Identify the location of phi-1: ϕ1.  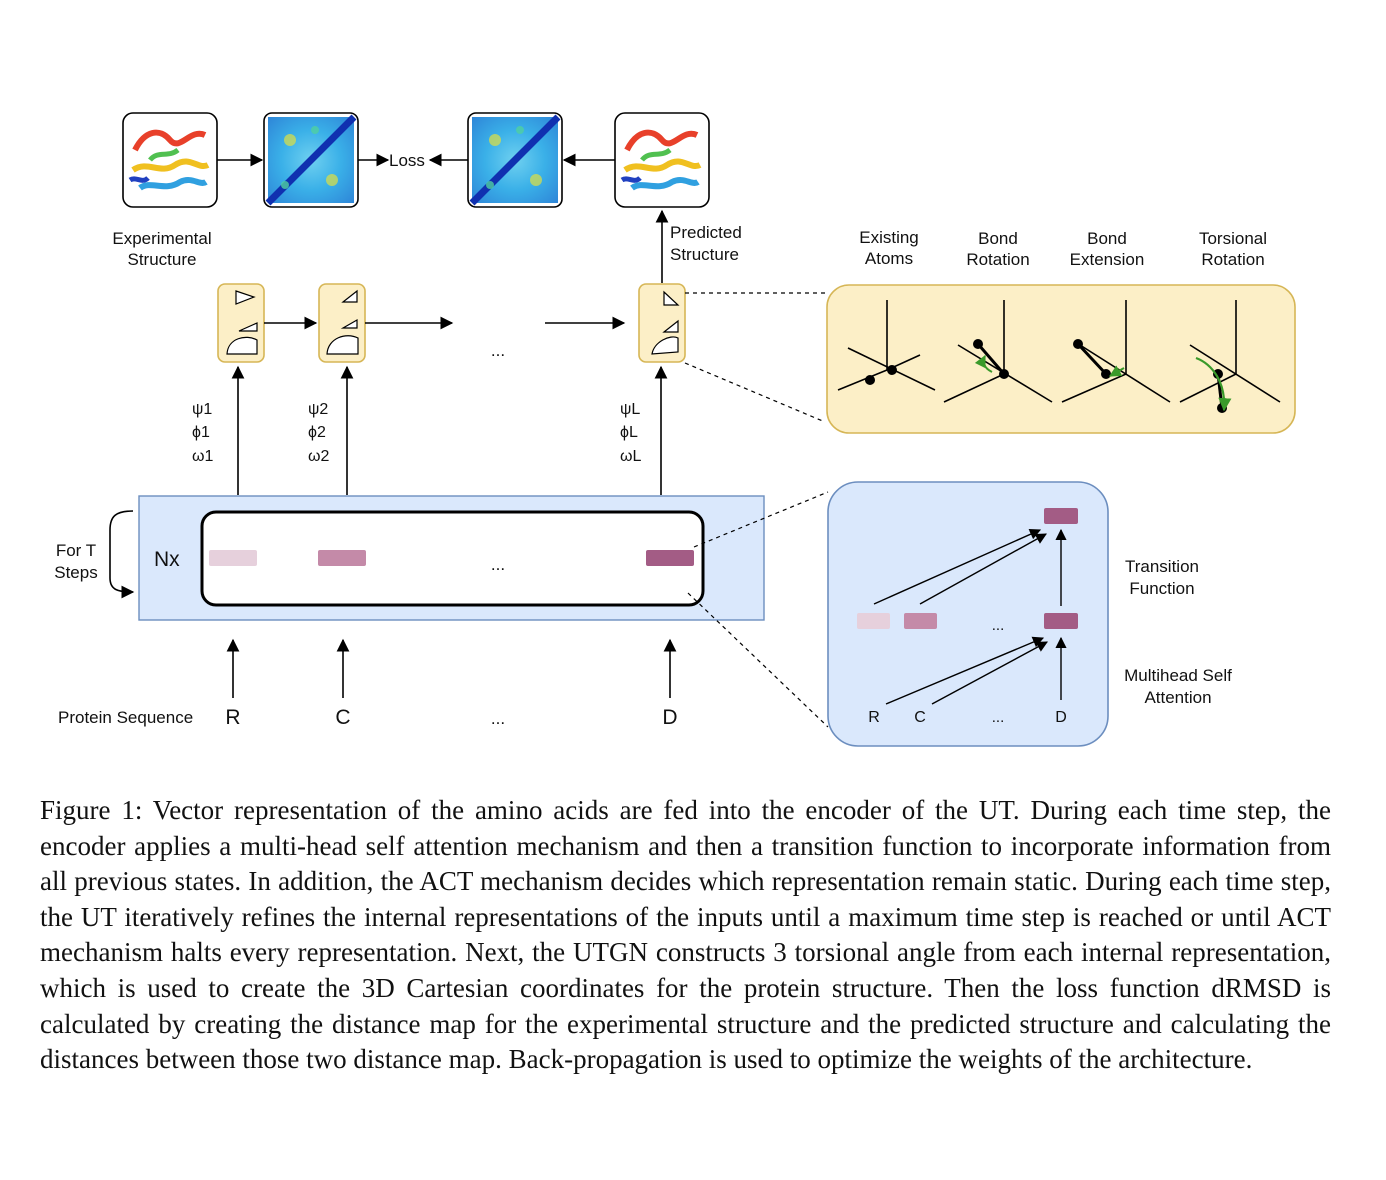
(201, 432).